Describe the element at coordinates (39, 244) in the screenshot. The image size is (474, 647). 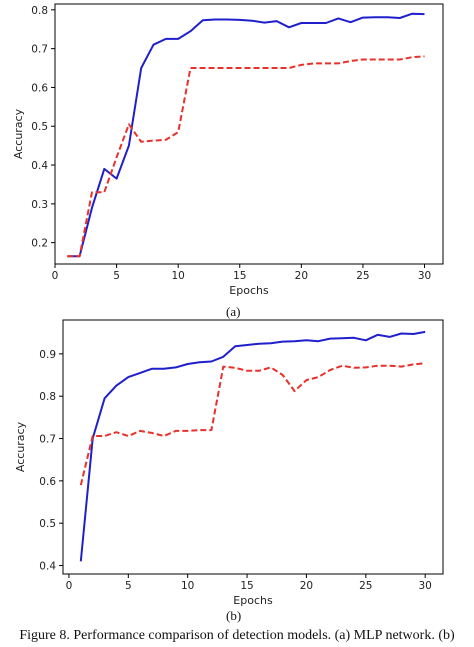
I see `y-tick-label: 0.2` at that location.